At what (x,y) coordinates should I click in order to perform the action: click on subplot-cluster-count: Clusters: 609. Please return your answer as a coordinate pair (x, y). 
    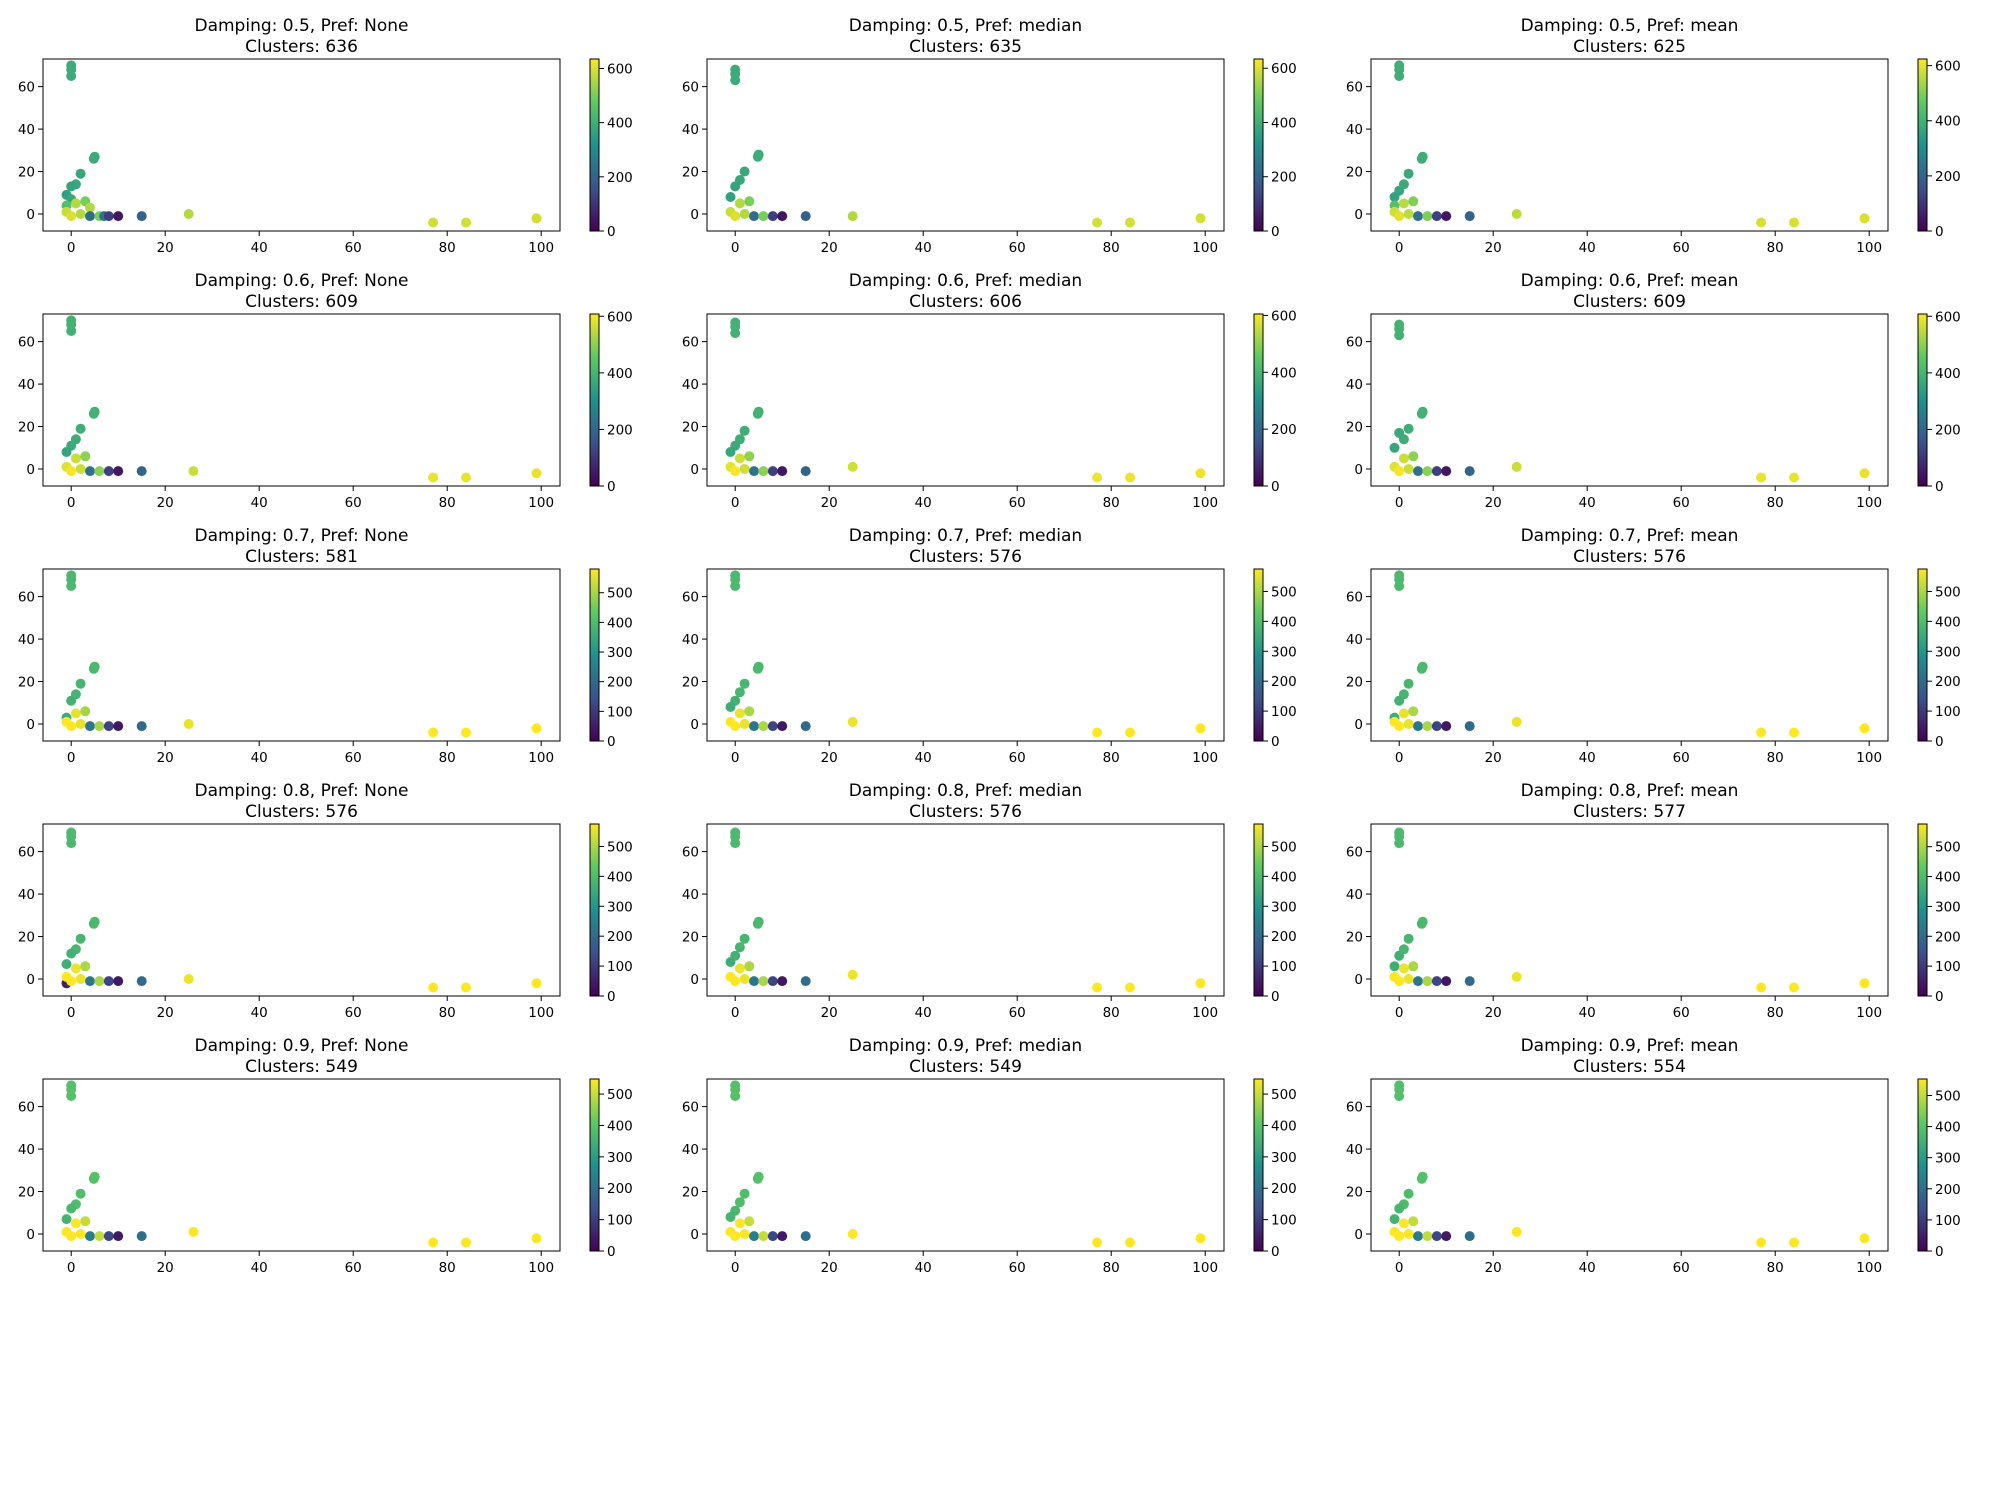
    Looking at the image, I should click on (1629, 302).